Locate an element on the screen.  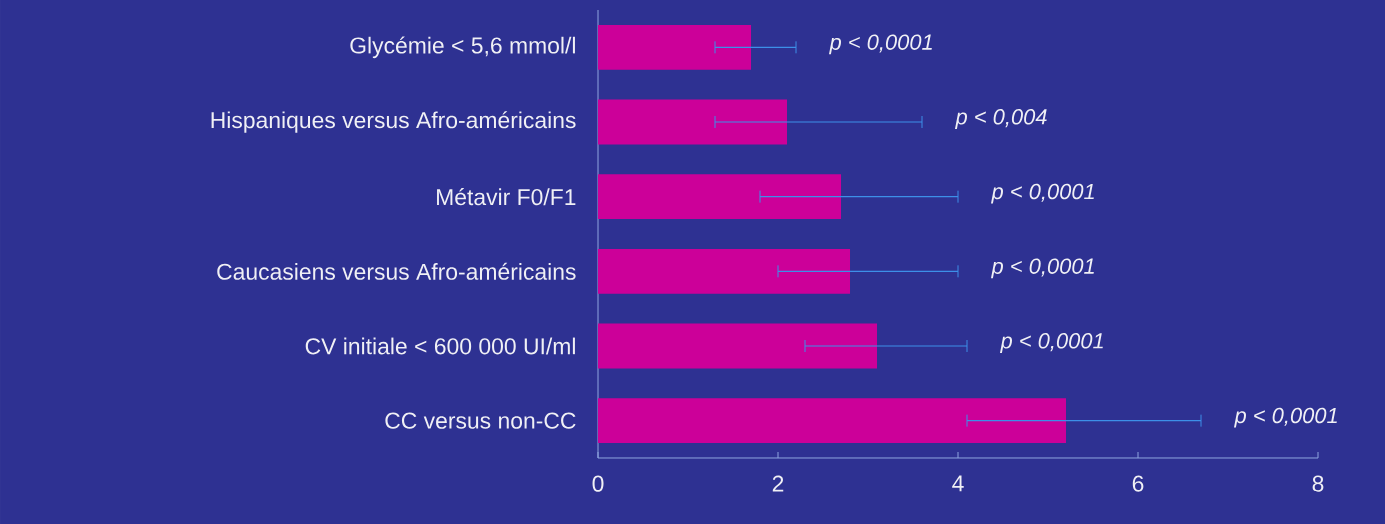
x-tick-label: 0 is located at coordinates (598, 483).